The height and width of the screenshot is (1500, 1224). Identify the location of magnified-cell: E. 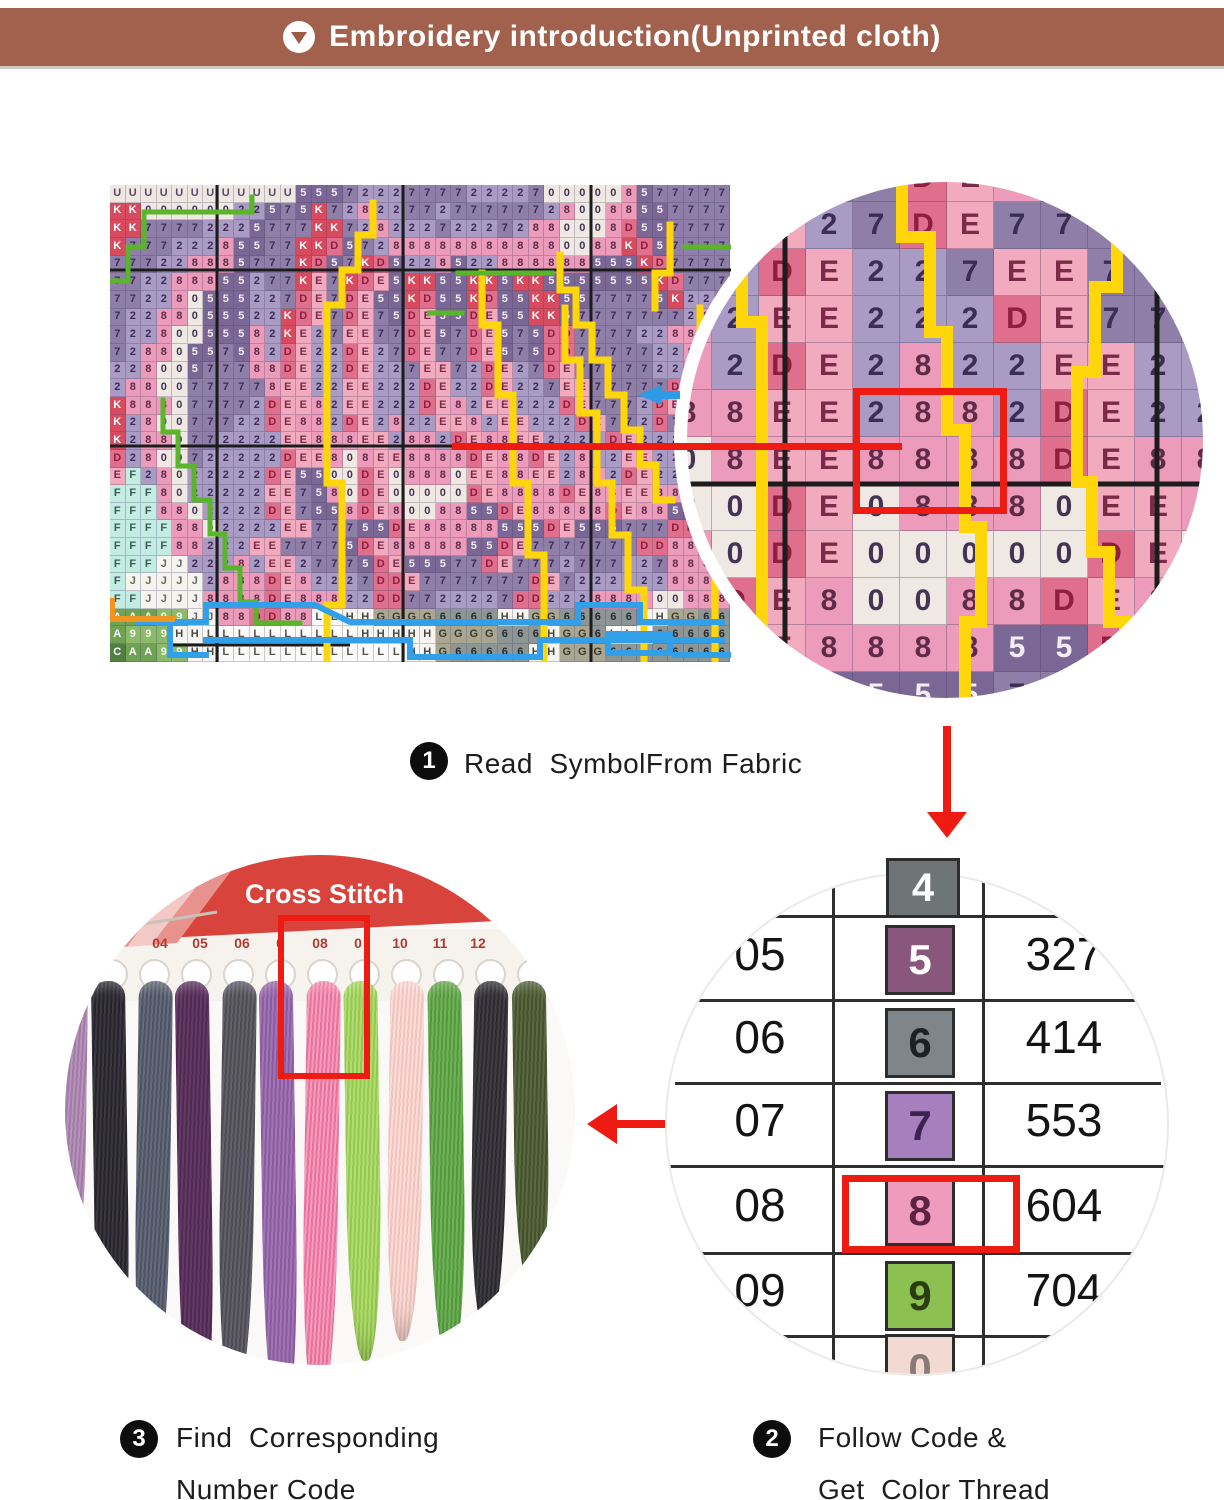
(970, 225).